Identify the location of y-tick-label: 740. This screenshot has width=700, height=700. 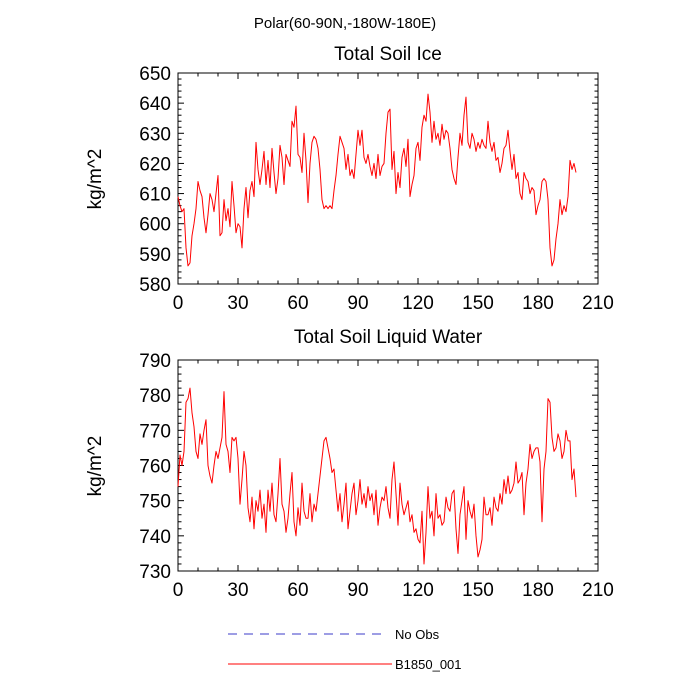
(155, 537).